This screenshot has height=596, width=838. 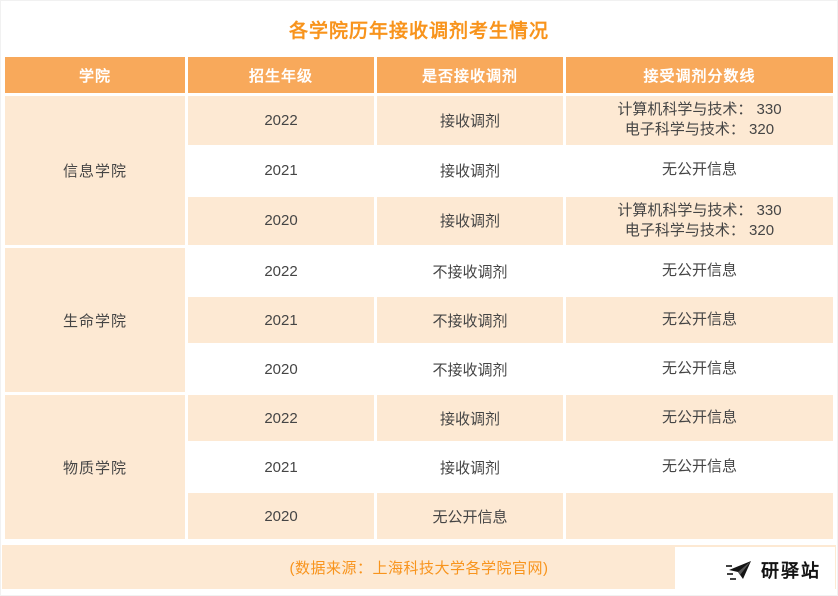 I want to click on accept-cell: 无公开信息, so click(x=470, y=516).